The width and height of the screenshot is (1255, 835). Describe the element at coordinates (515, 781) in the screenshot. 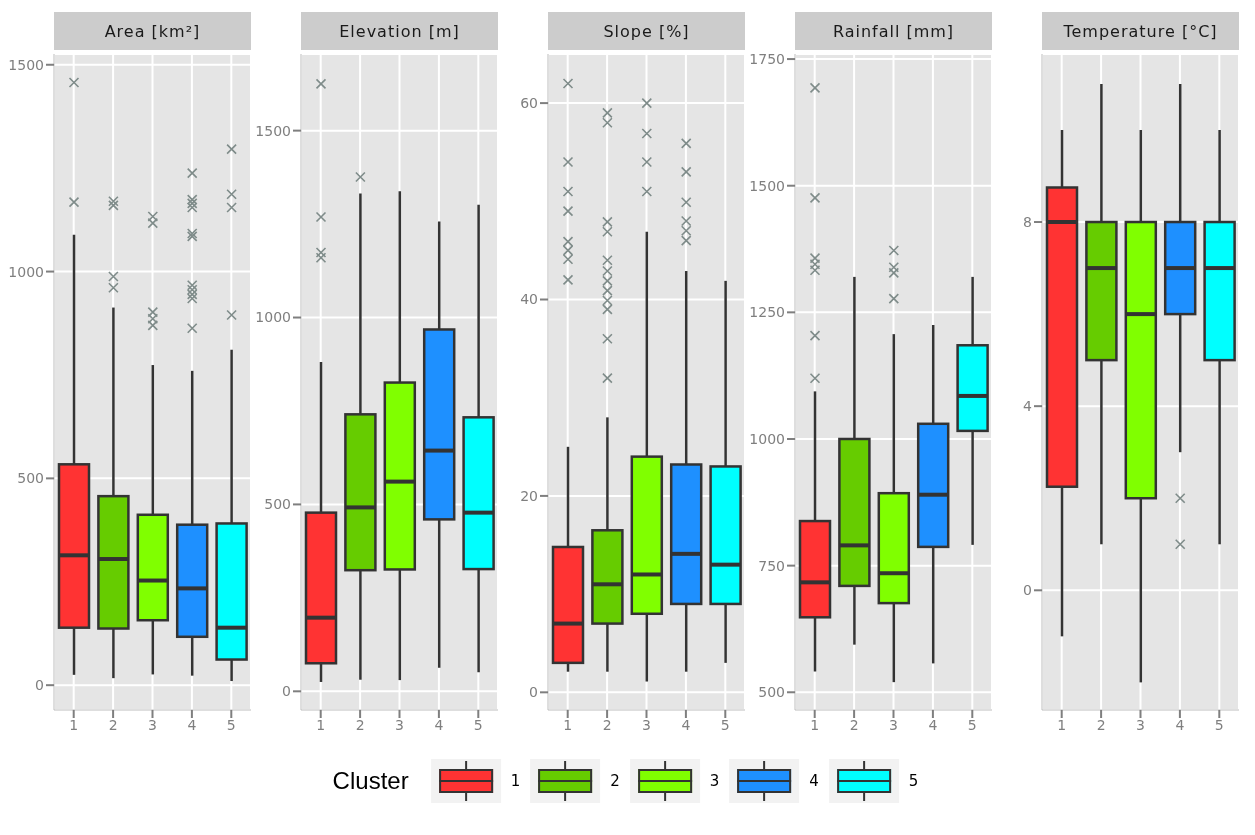

I see `legend-label: 1` at that location.